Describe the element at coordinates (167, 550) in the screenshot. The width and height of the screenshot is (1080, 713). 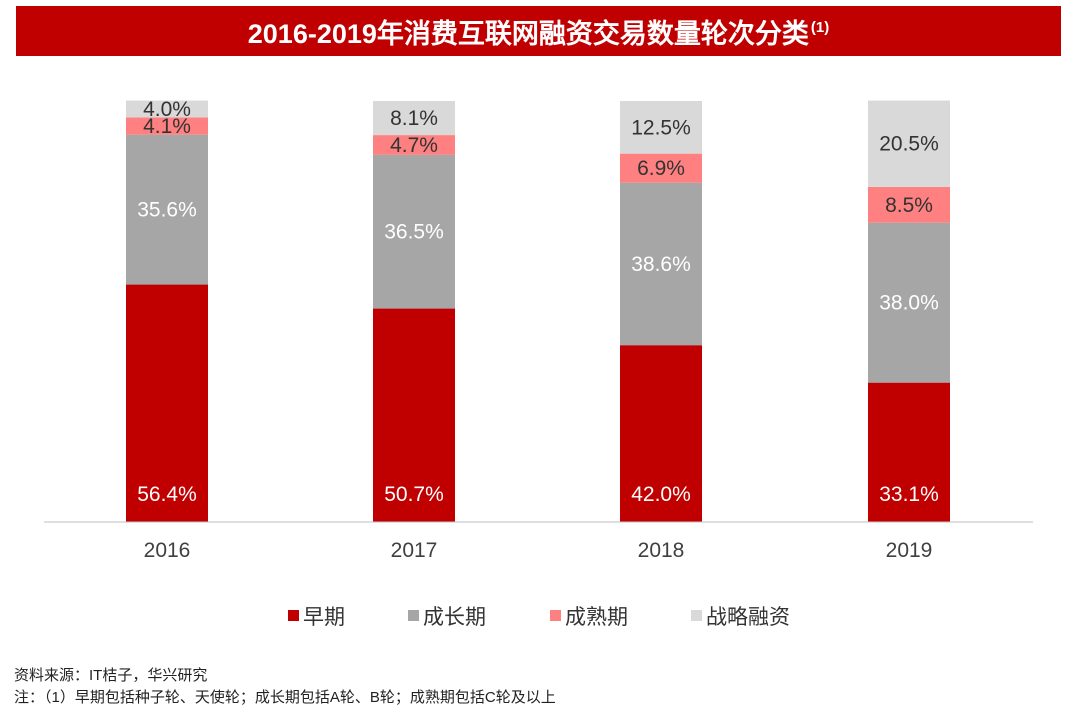
I see `x-tick-label-2016: 2016` at that location.